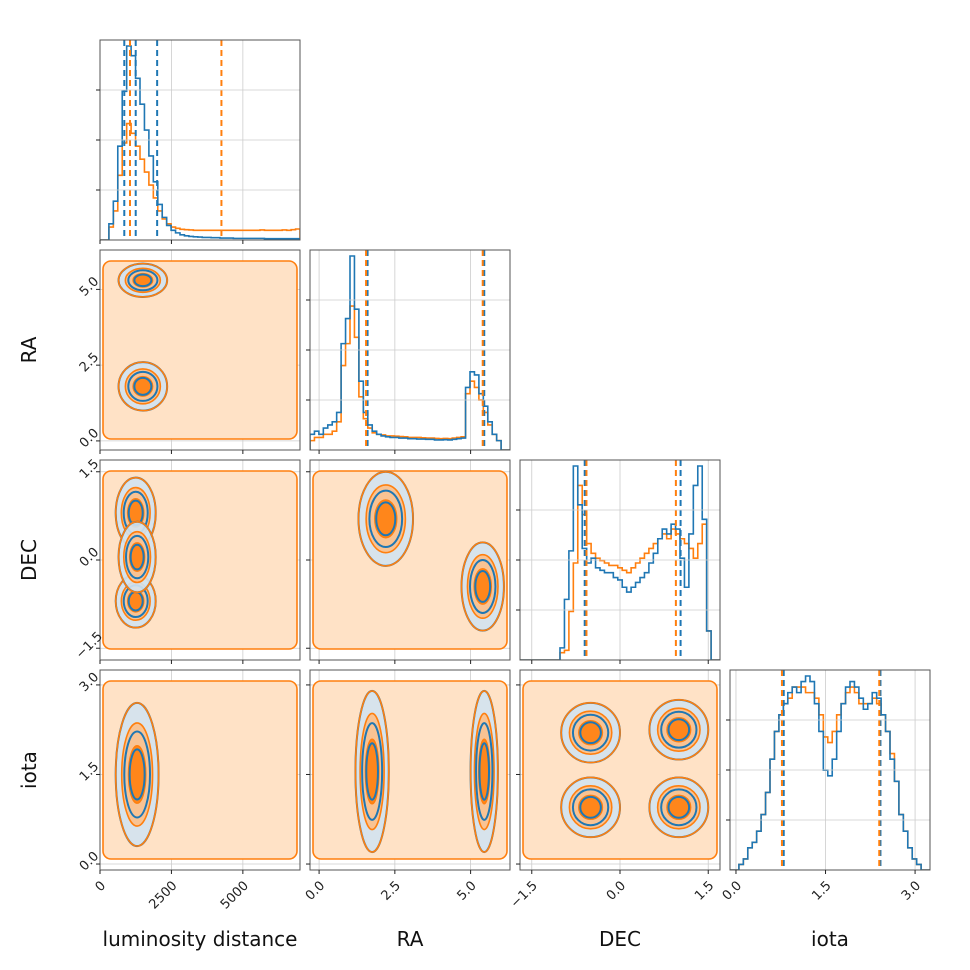  I want to click on panel-dec-dec, so click(618, 561).